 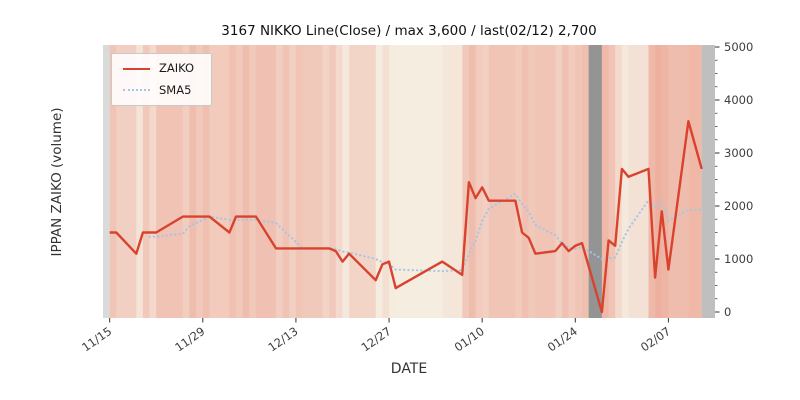 I want to click on svg-text: 12/13, so click(x=282, y=339).